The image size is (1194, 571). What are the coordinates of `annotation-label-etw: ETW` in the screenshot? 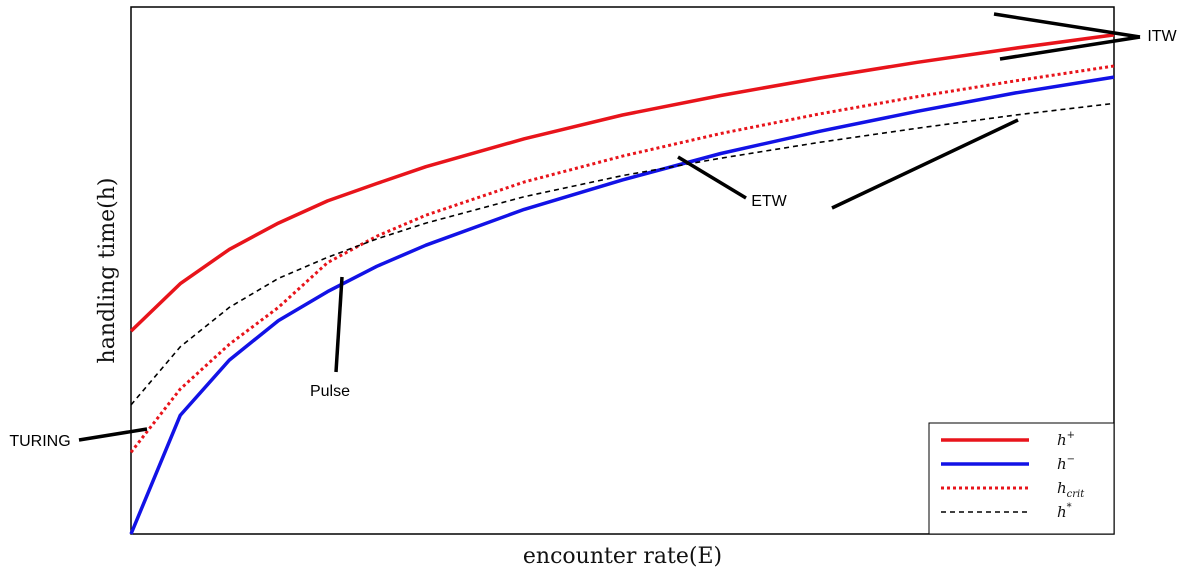 It's located at (769, 201).